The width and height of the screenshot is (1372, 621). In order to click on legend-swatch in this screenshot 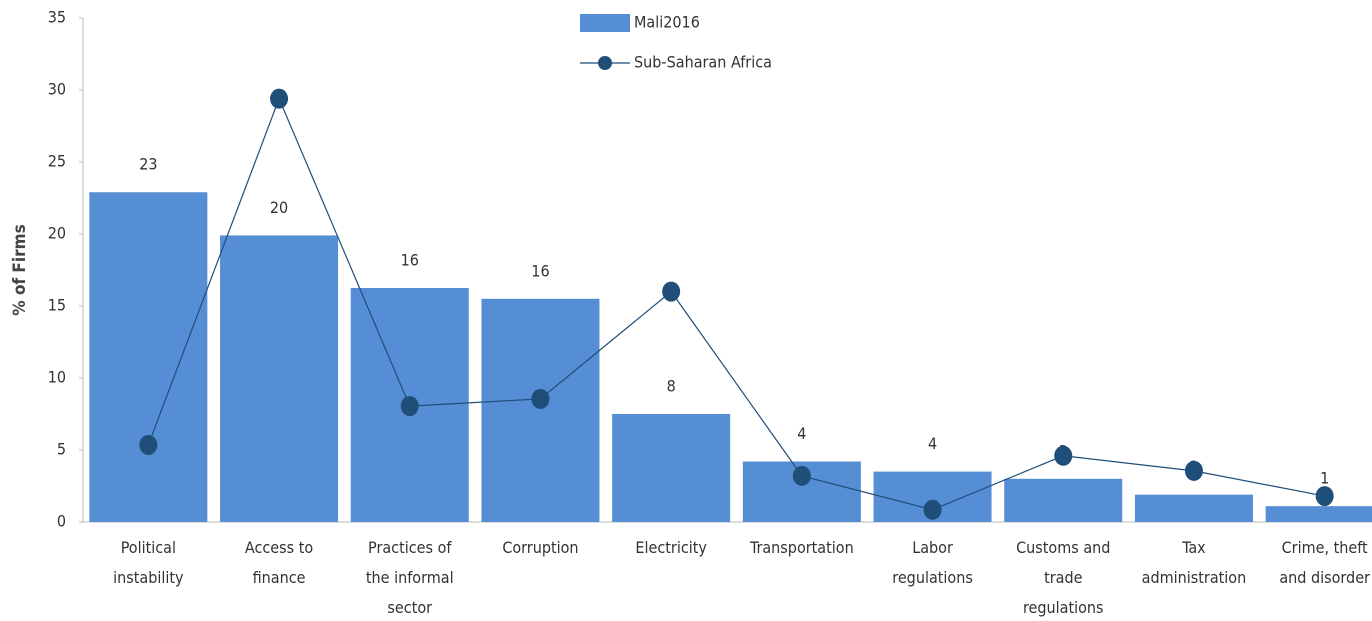, I will do `click(605, 23)`.